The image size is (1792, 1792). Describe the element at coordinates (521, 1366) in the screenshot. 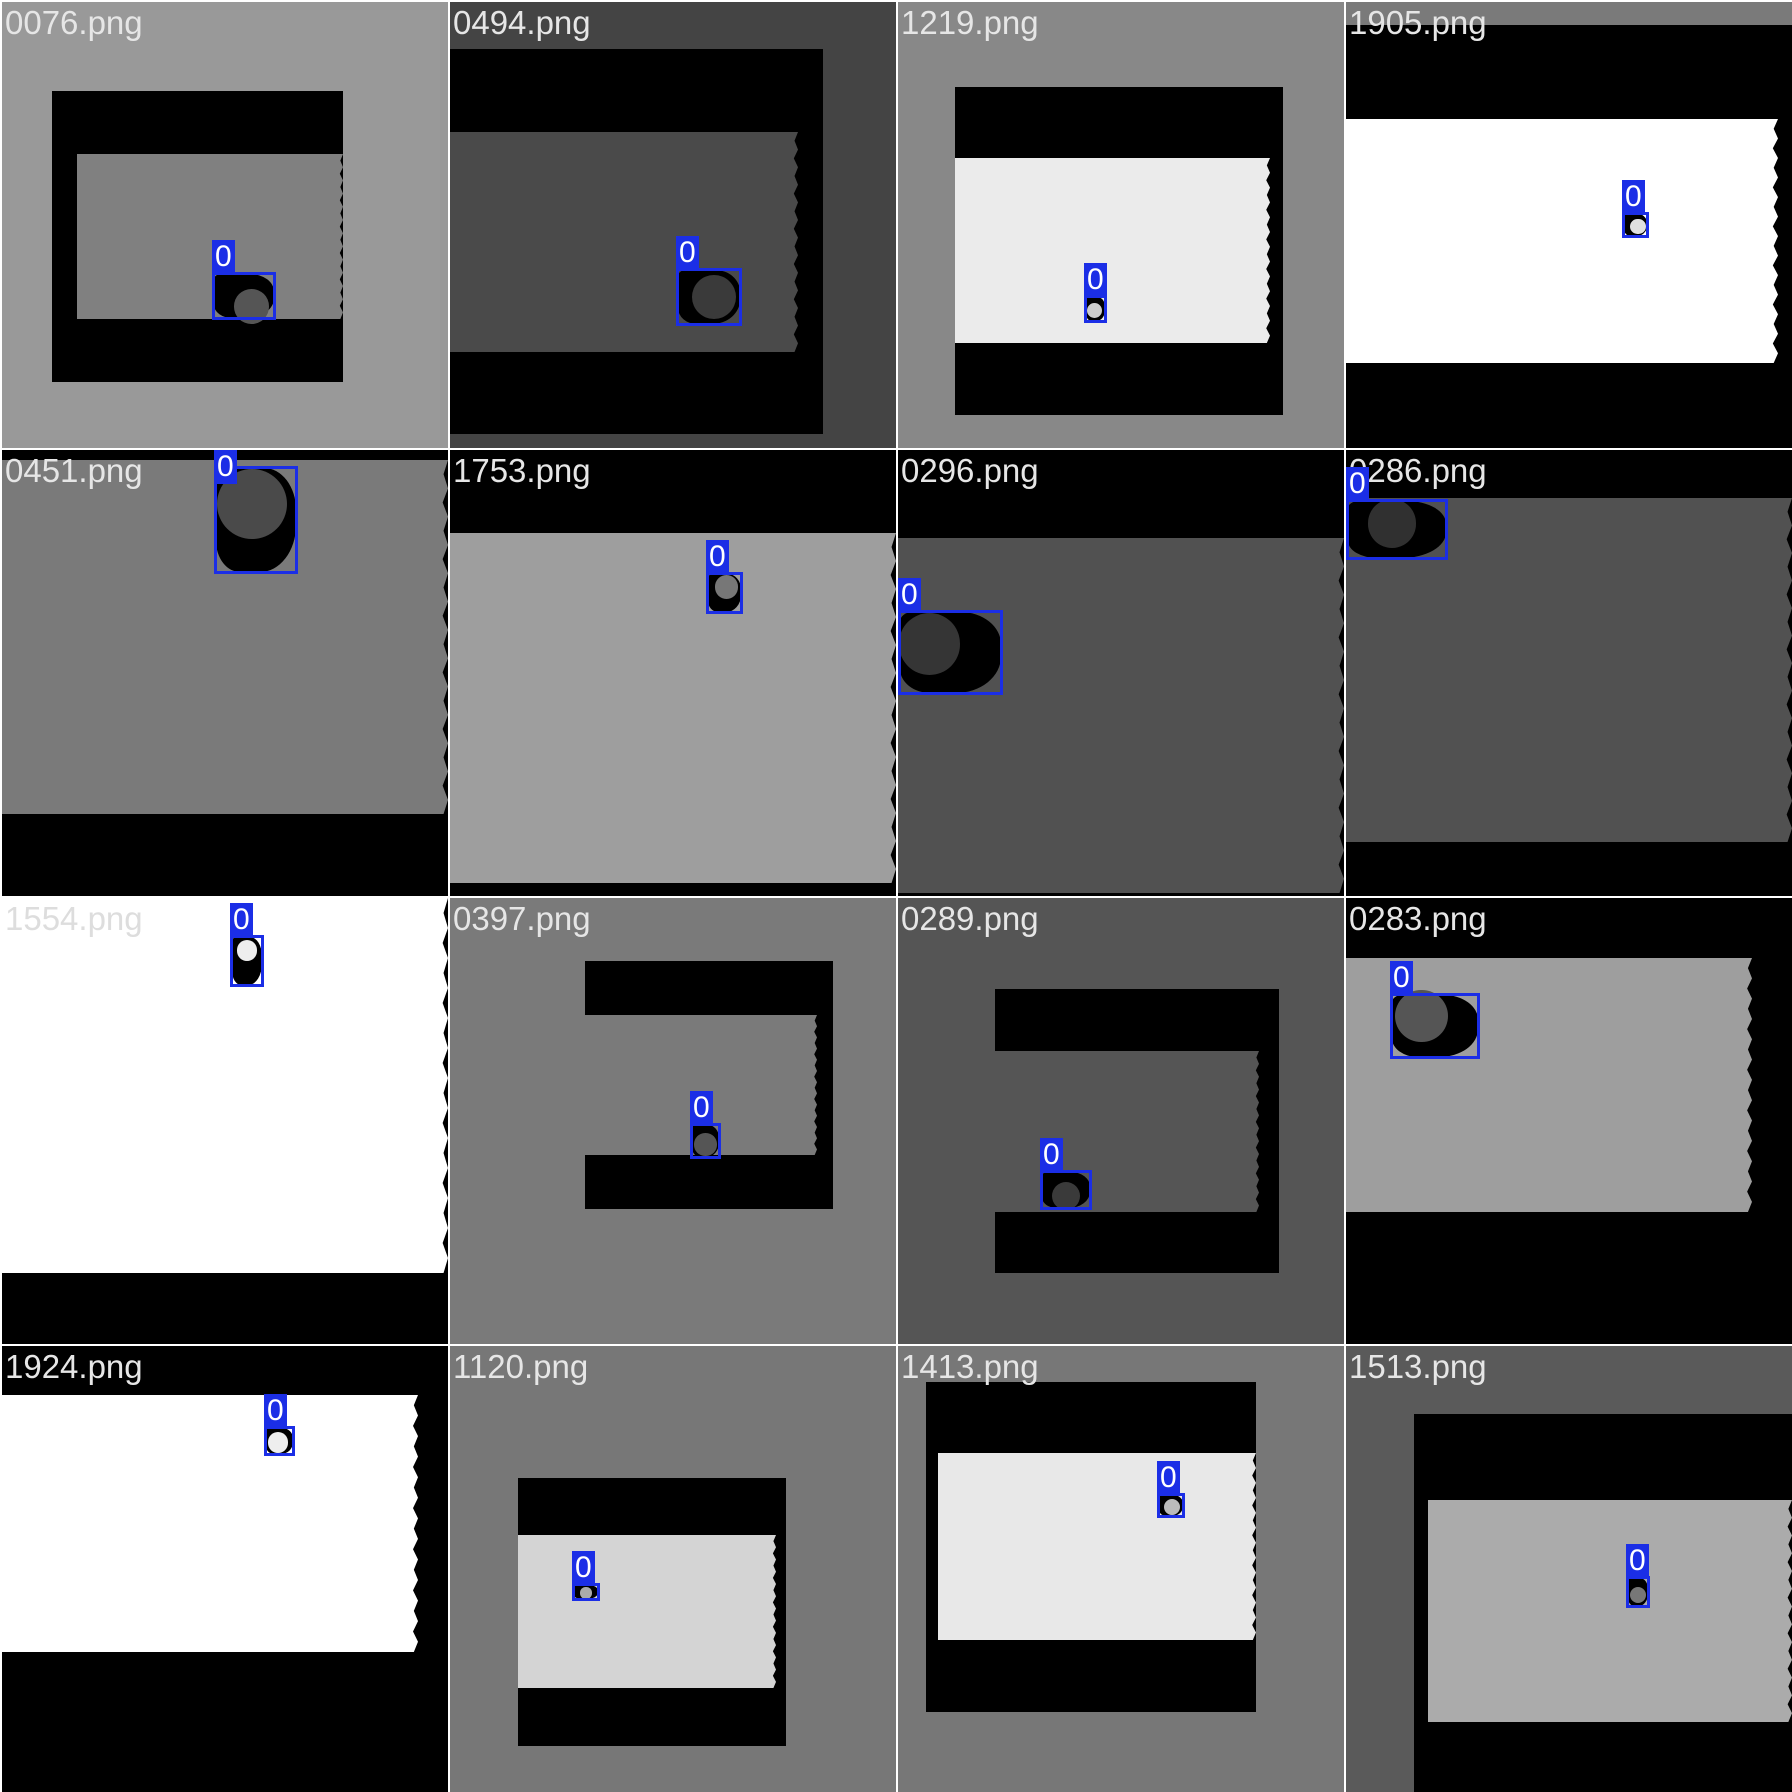

I see `tile-filename: 1120.png` at that location.